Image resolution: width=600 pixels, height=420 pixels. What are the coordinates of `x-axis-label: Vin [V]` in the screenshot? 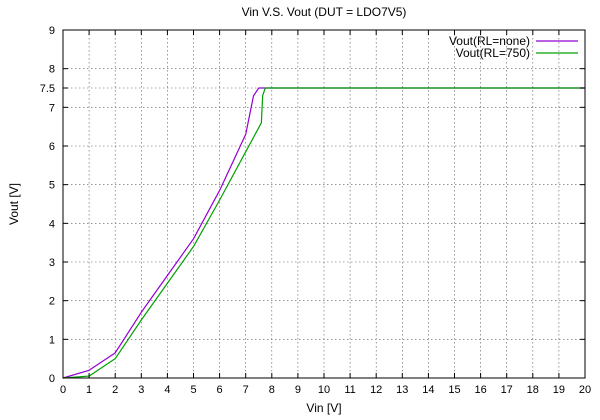 It's located at (323, 408).